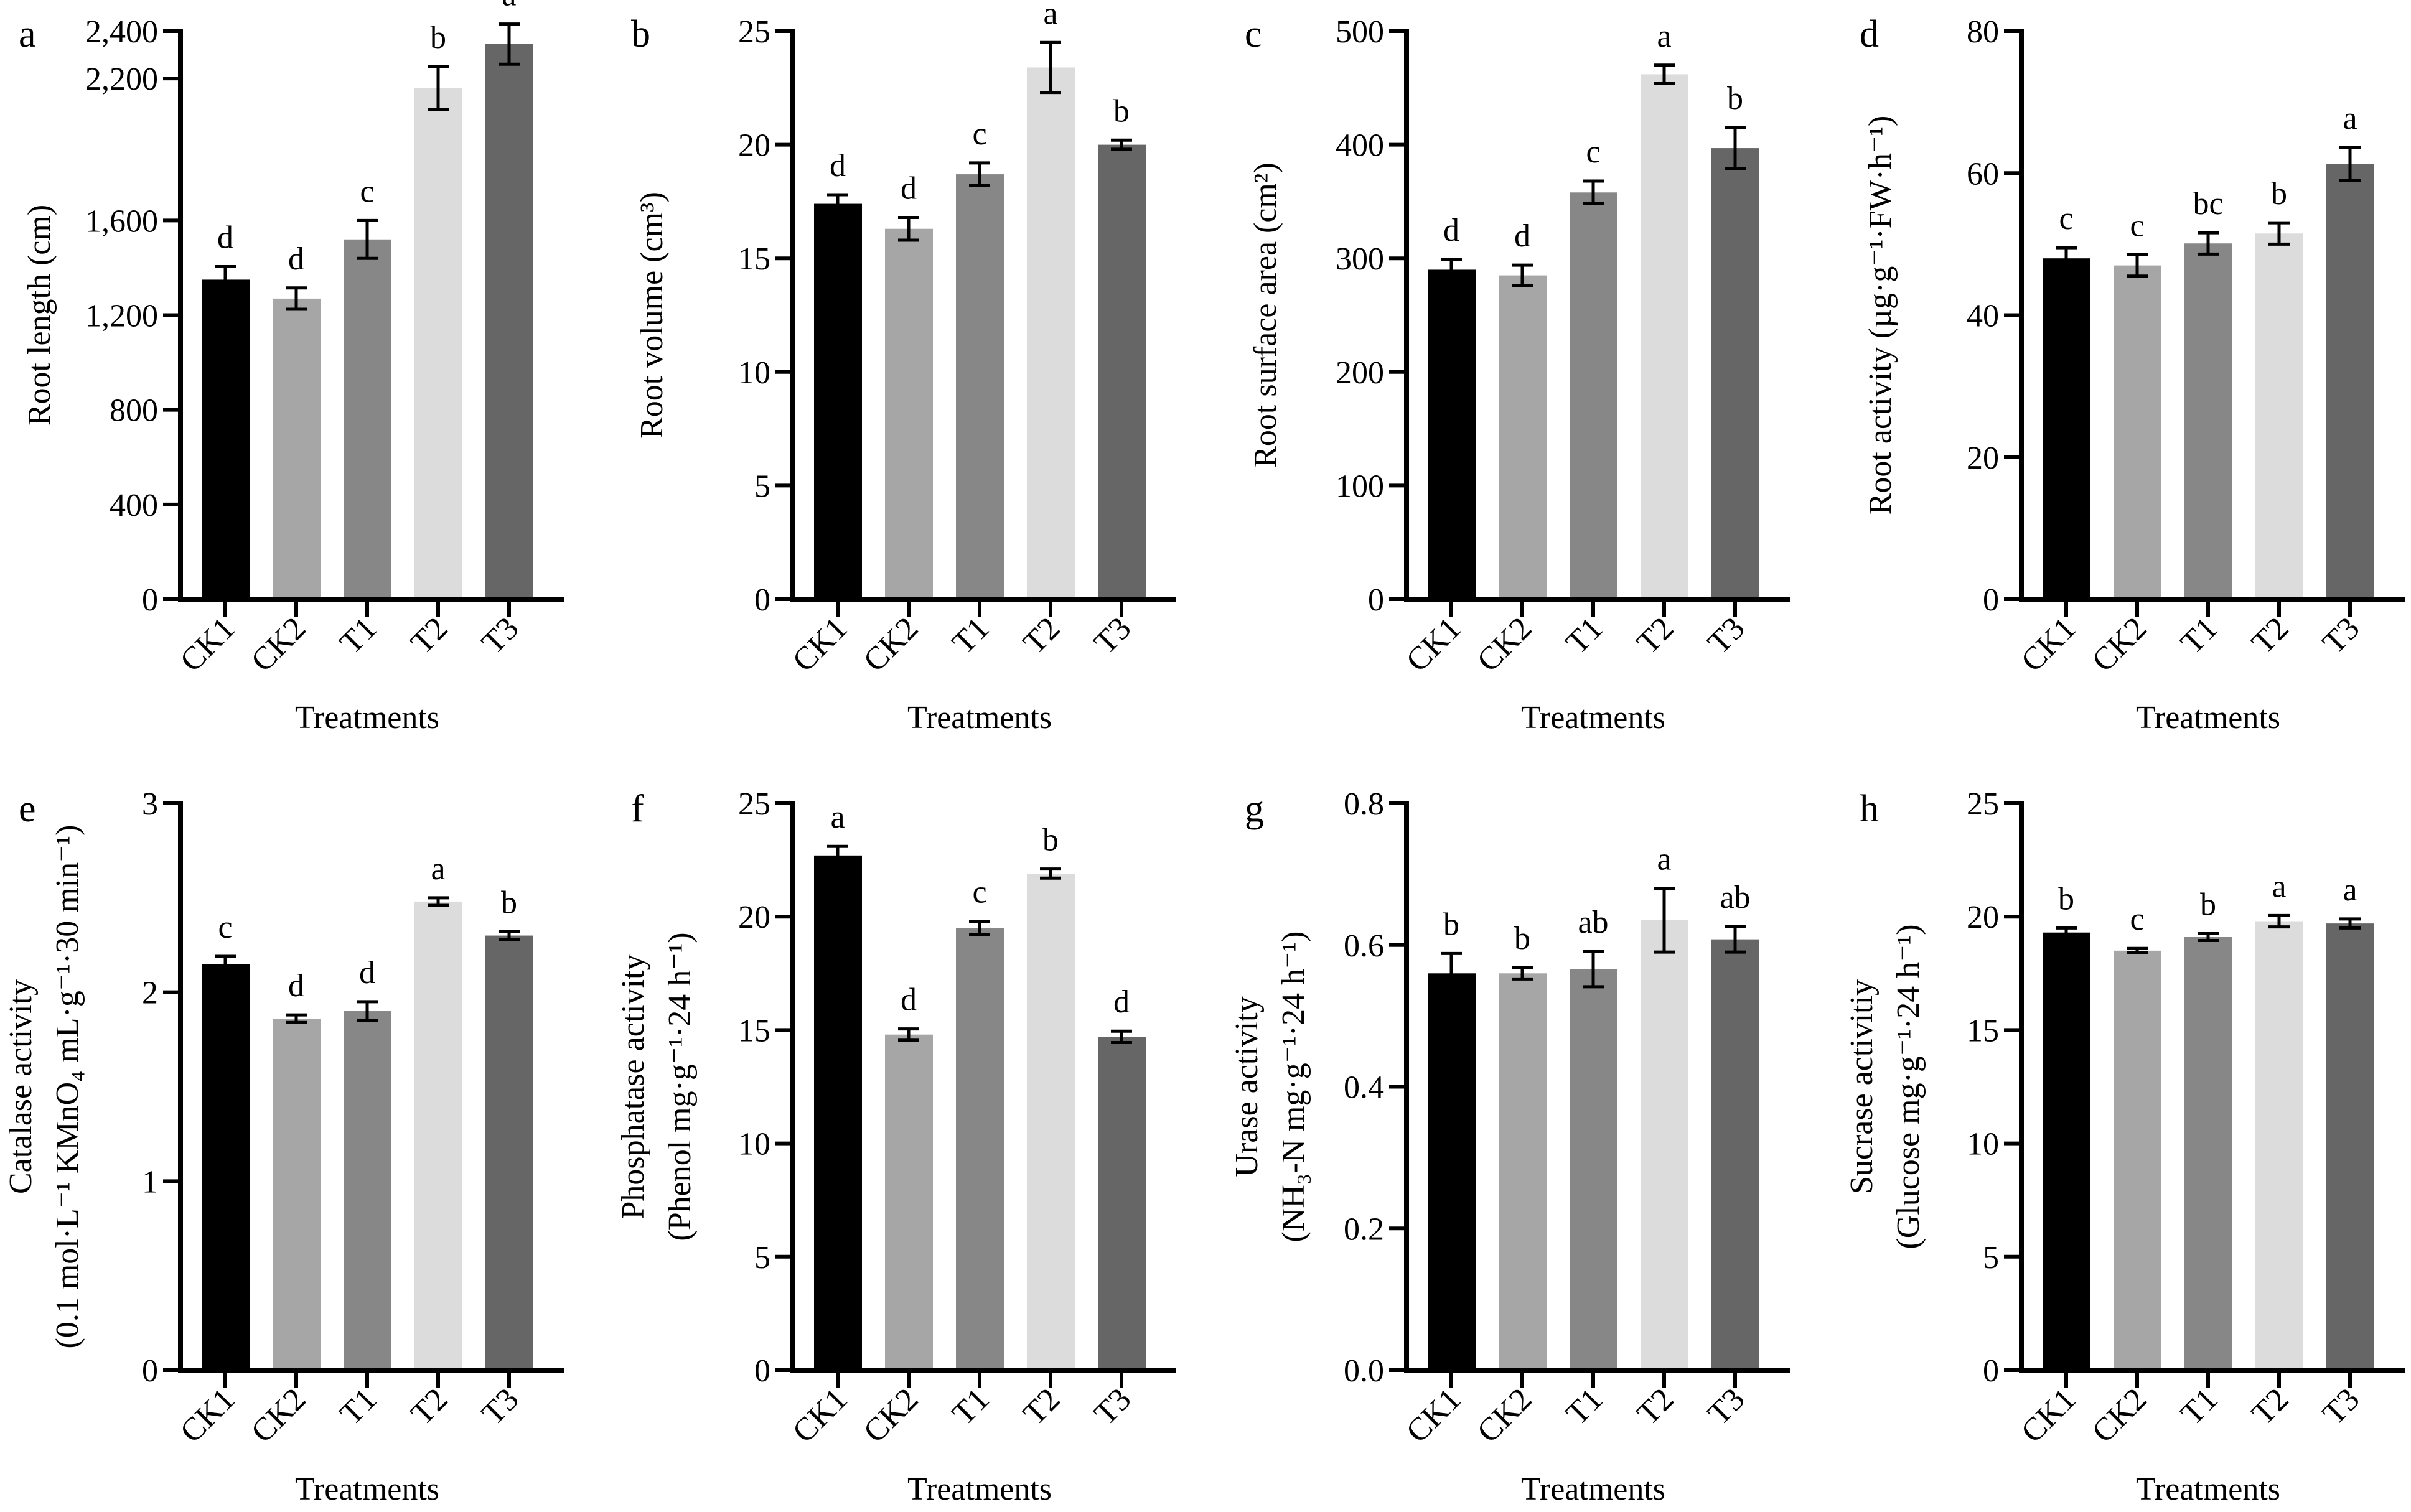 This screenshot has width=2411, height=1512. What do you see at coordinates (1360, 259) in the screenshot?
I see `y-tick-label: 300` at bounding box center [1360, 259].